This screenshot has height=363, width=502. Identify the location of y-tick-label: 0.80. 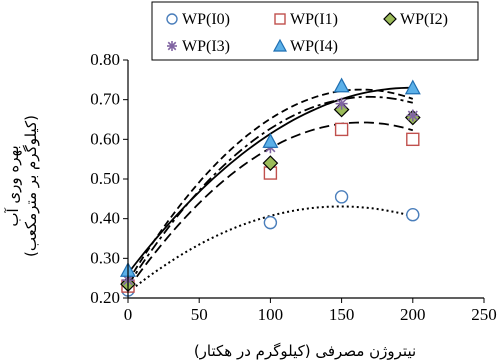
(105, 59).